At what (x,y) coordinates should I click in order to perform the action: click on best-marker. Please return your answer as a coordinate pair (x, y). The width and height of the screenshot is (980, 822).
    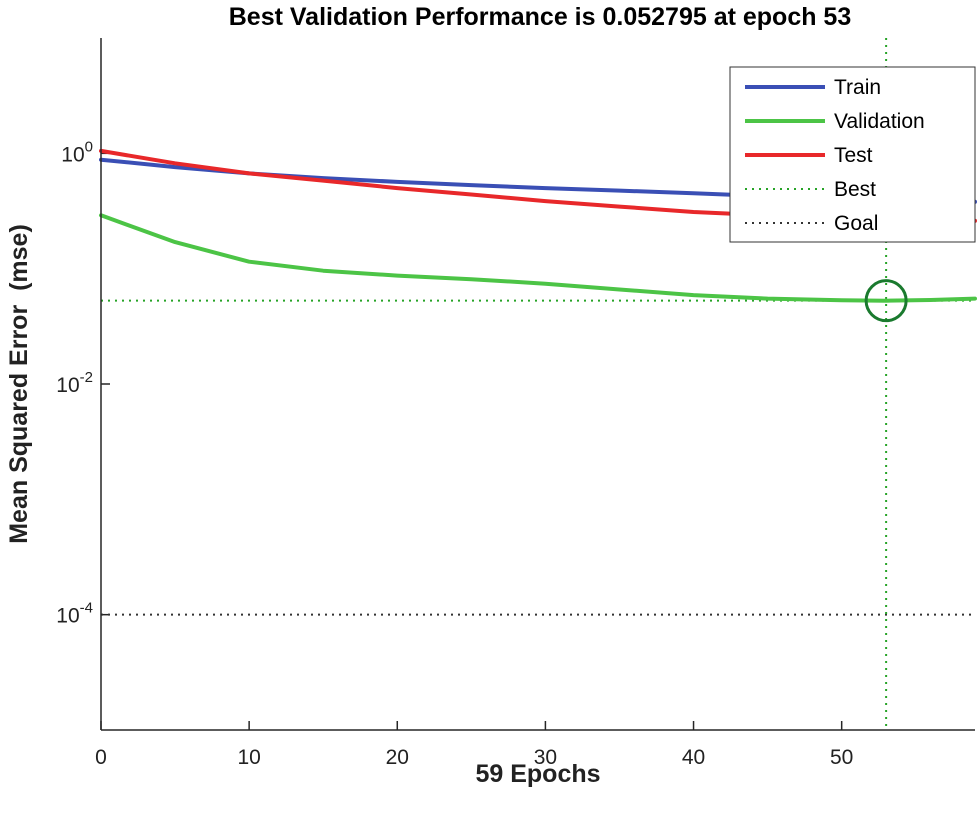
    Looking at the image, I should click on (886, 301).